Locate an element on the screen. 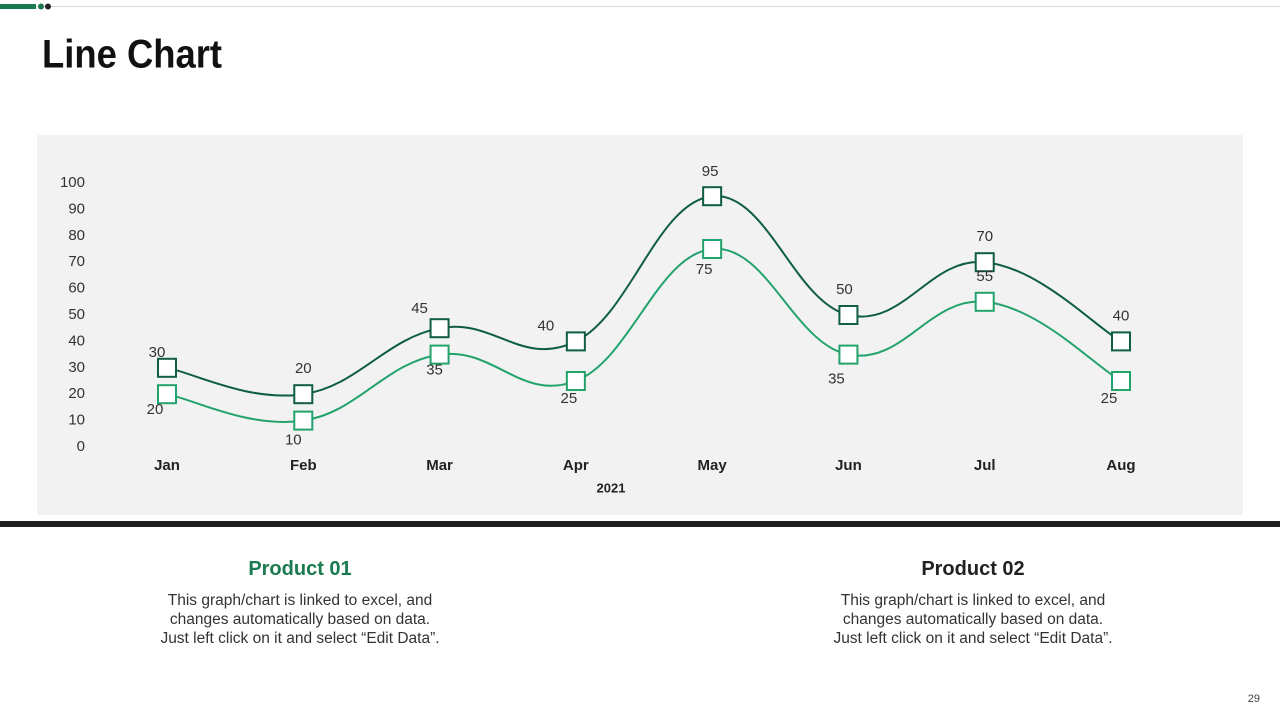  x-axis-label: 2021 is located at coordinates (611, 487).